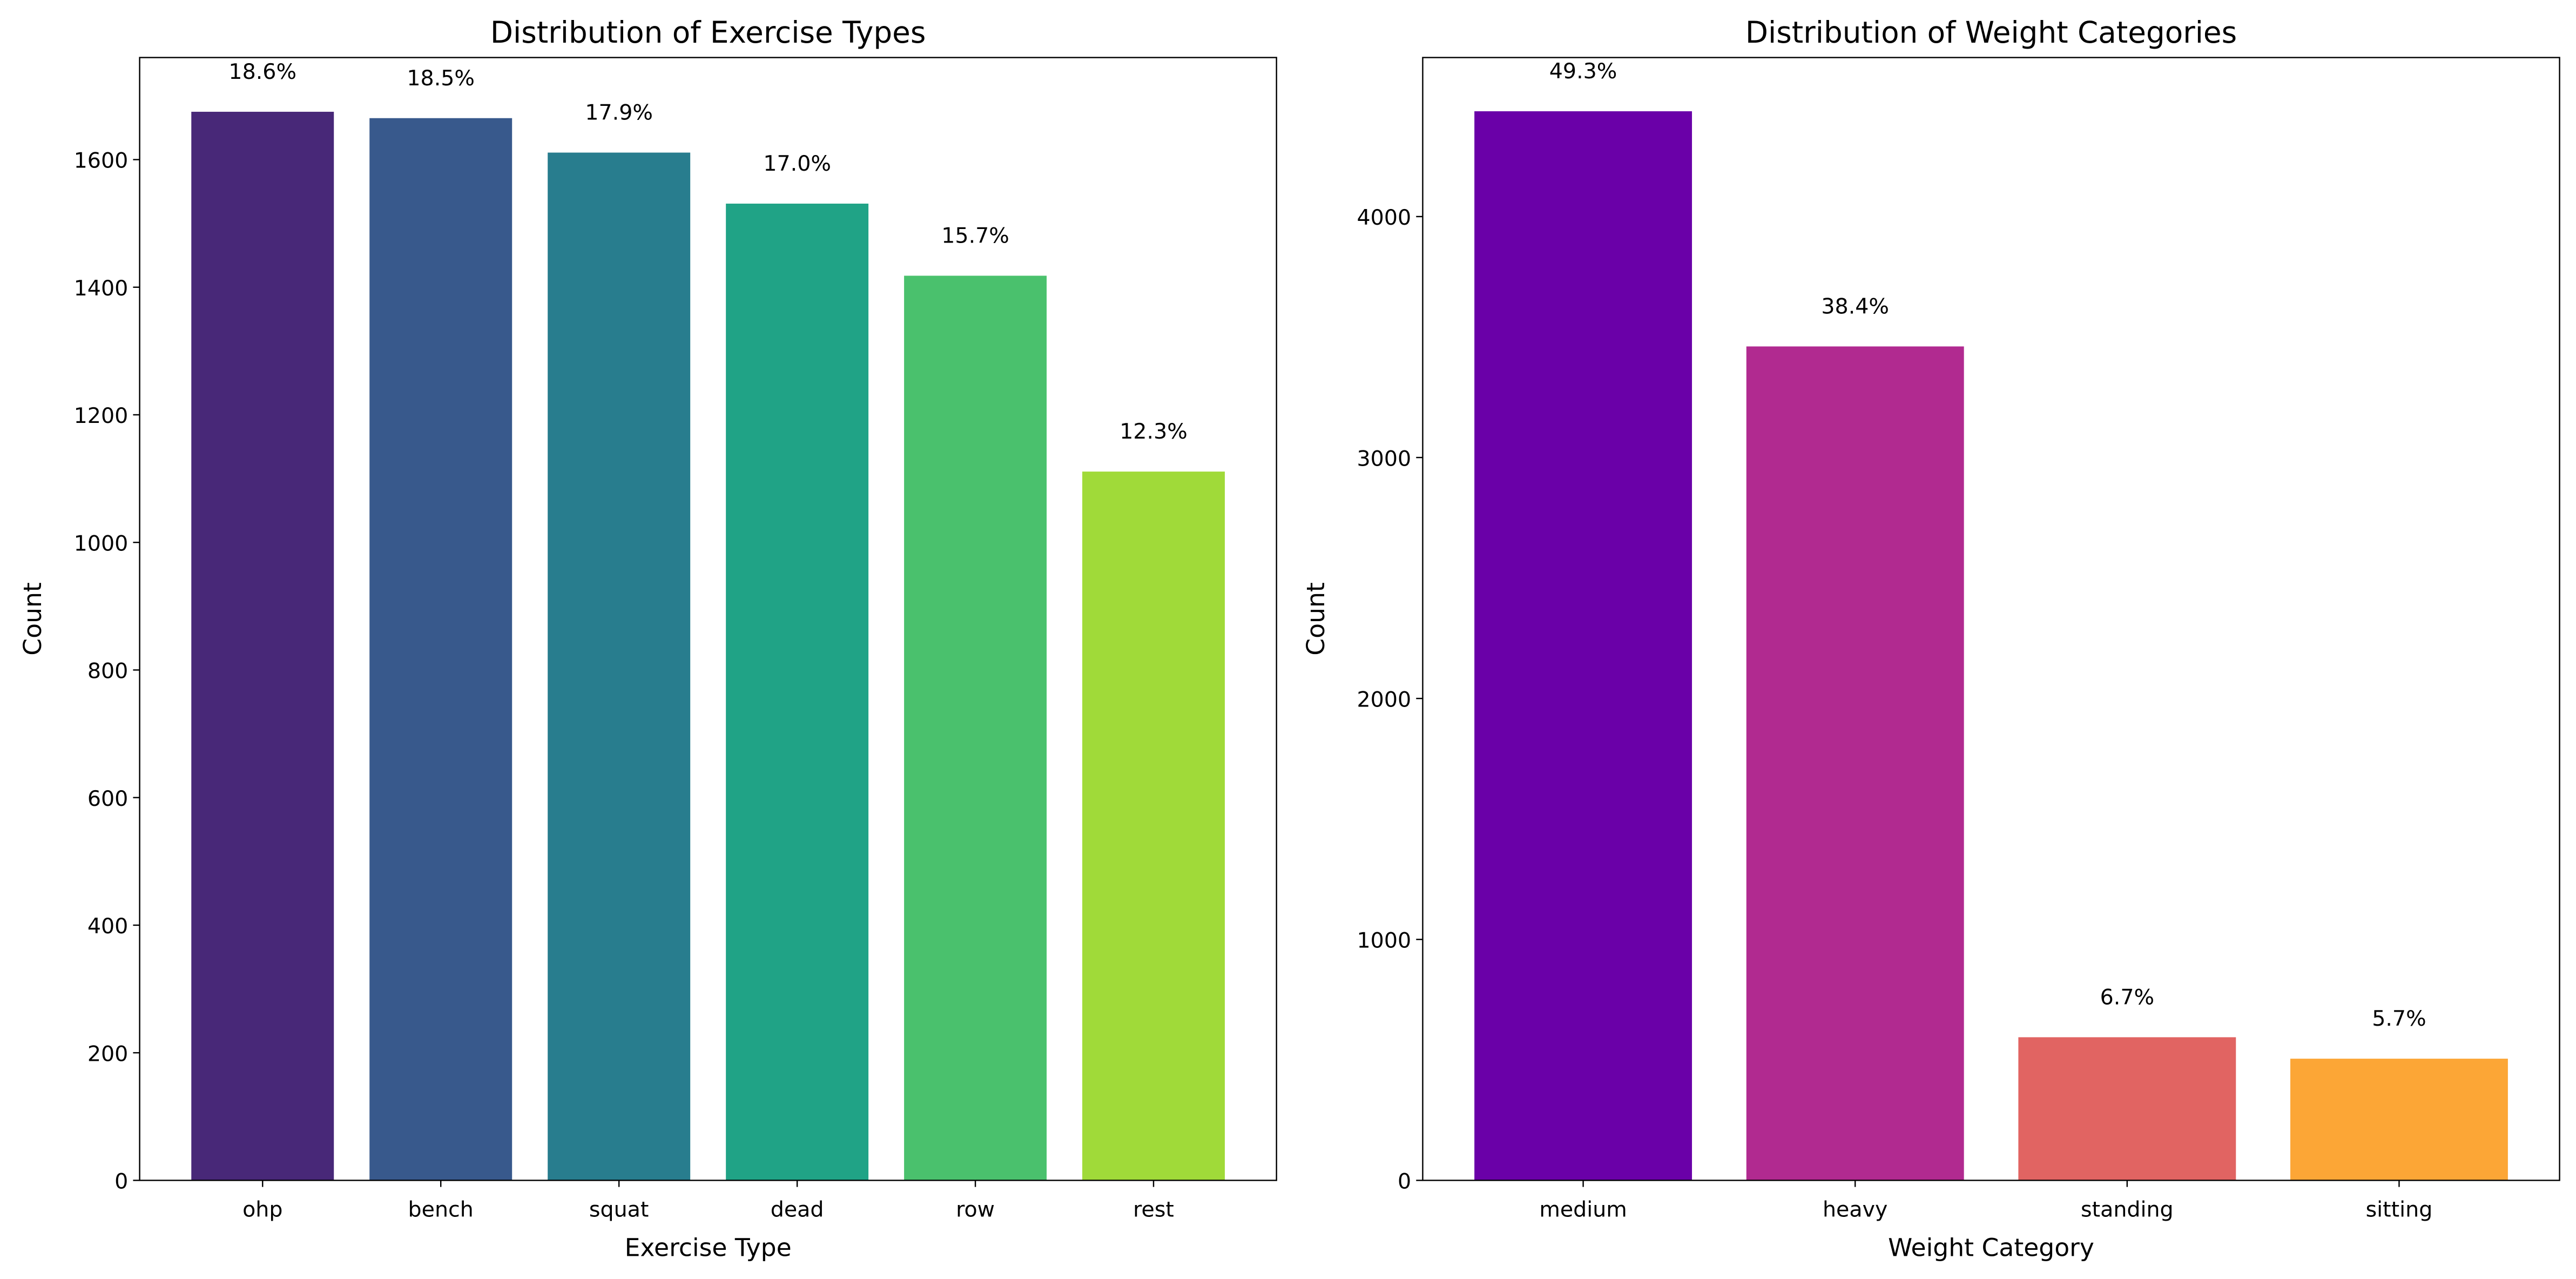  I want to click on bar-annotation: 12.3%, so click(1154, 431).